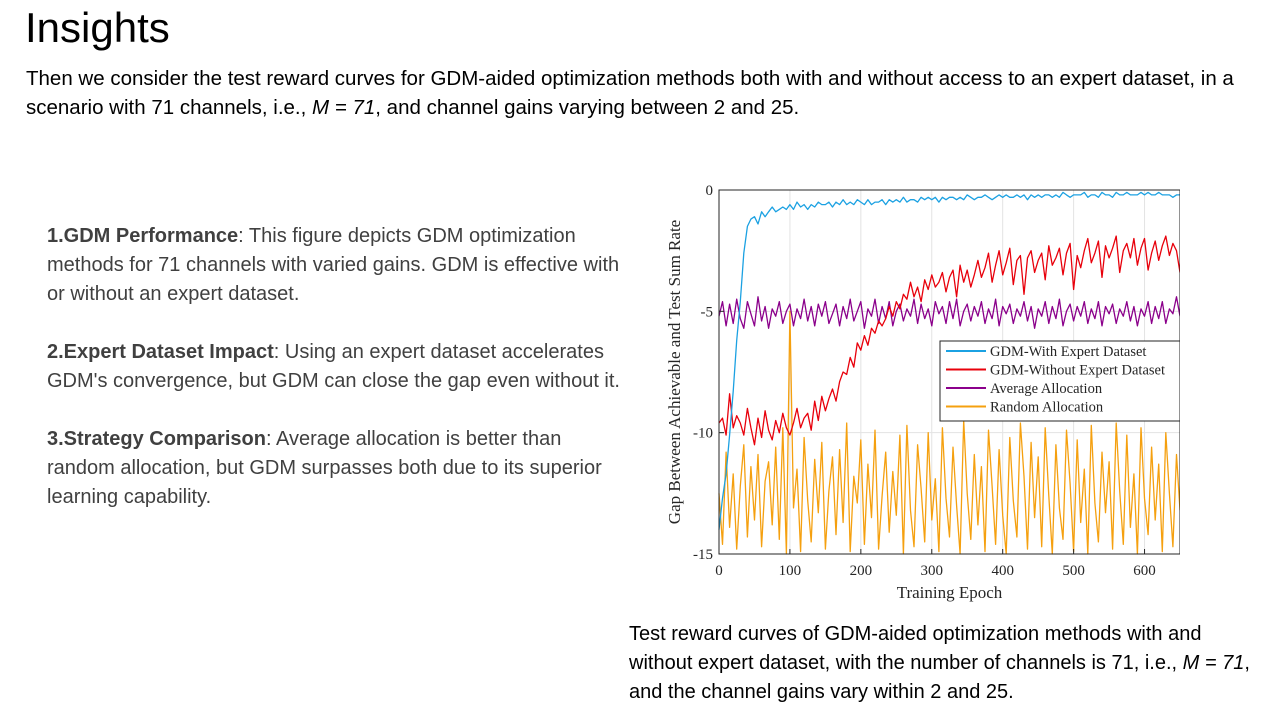 Image resolution: width=1280 pixels, height=720 pixels. Describe the element at coordinates (703, 434) in the screenshot. I see `y-tick-label: -10` at that location.